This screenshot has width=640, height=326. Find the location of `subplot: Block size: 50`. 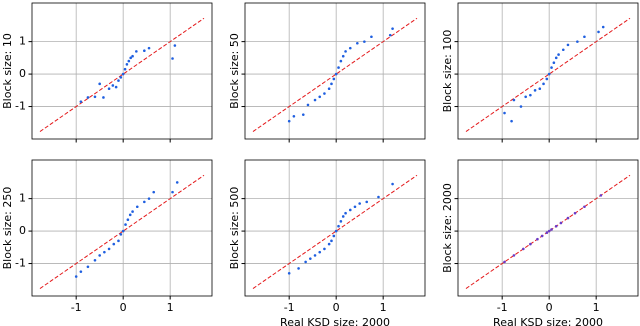

subplot: Block size: 50 is located at coordinates (327, 72).